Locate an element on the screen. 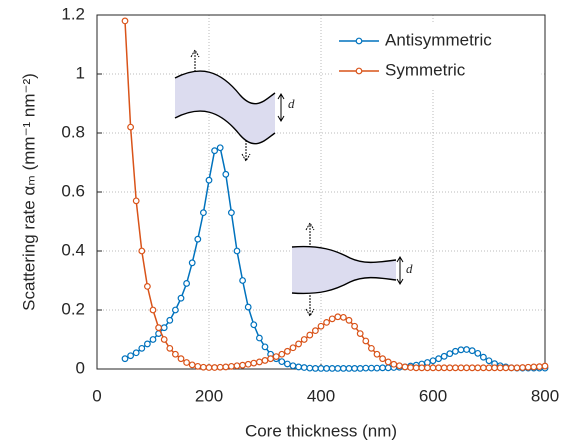 This screenshot has height=441, width=571. y-tick-label: 1 is located at coordinates (80, 72).